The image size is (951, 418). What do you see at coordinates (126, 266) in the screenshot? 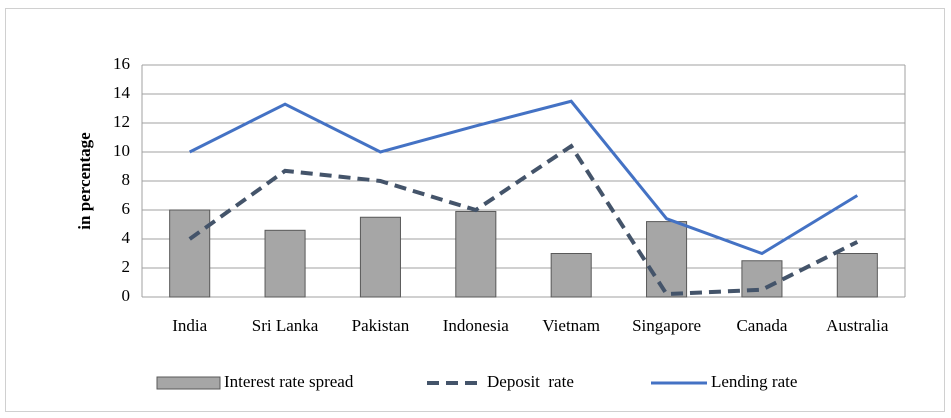
I see `y-tick-label: 2` at bounding box center [126, 266].